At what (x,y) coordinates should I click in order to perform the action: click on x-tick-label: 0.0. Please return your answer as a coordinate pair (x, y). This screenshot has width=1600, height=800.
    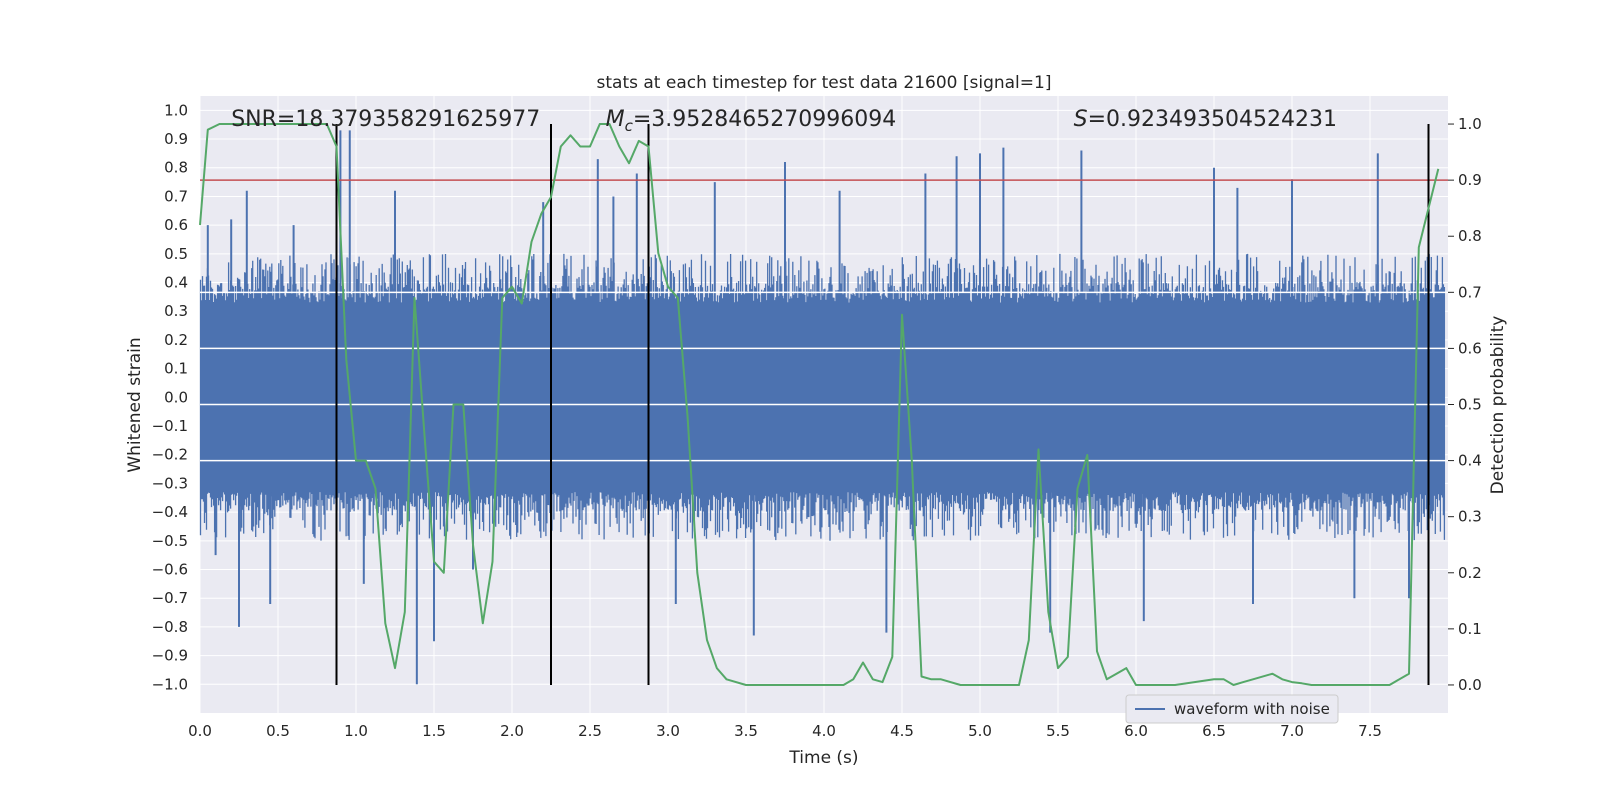
    Looking at the image, I should click on (200, 731).